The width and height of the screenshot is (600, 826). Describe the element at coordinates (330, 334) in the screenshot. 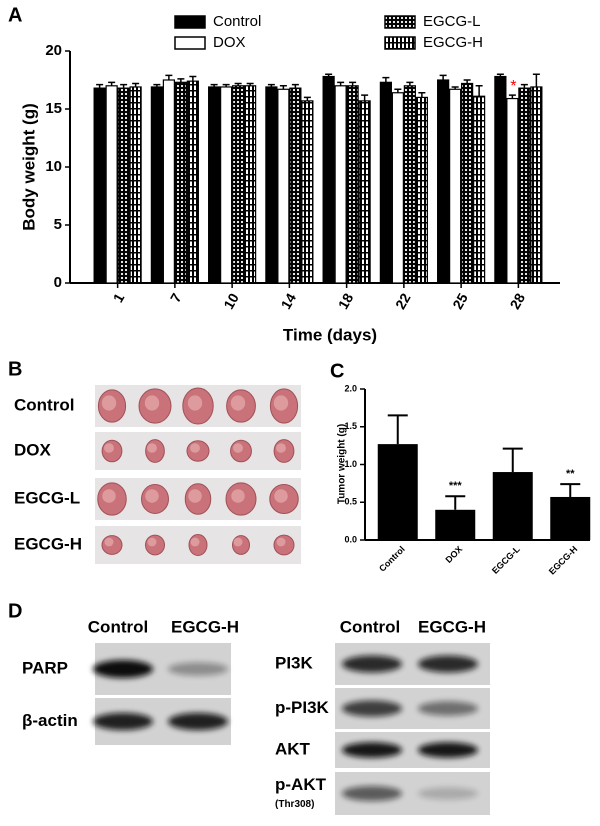

I see `x-axis-label: Time (days)` at that location.